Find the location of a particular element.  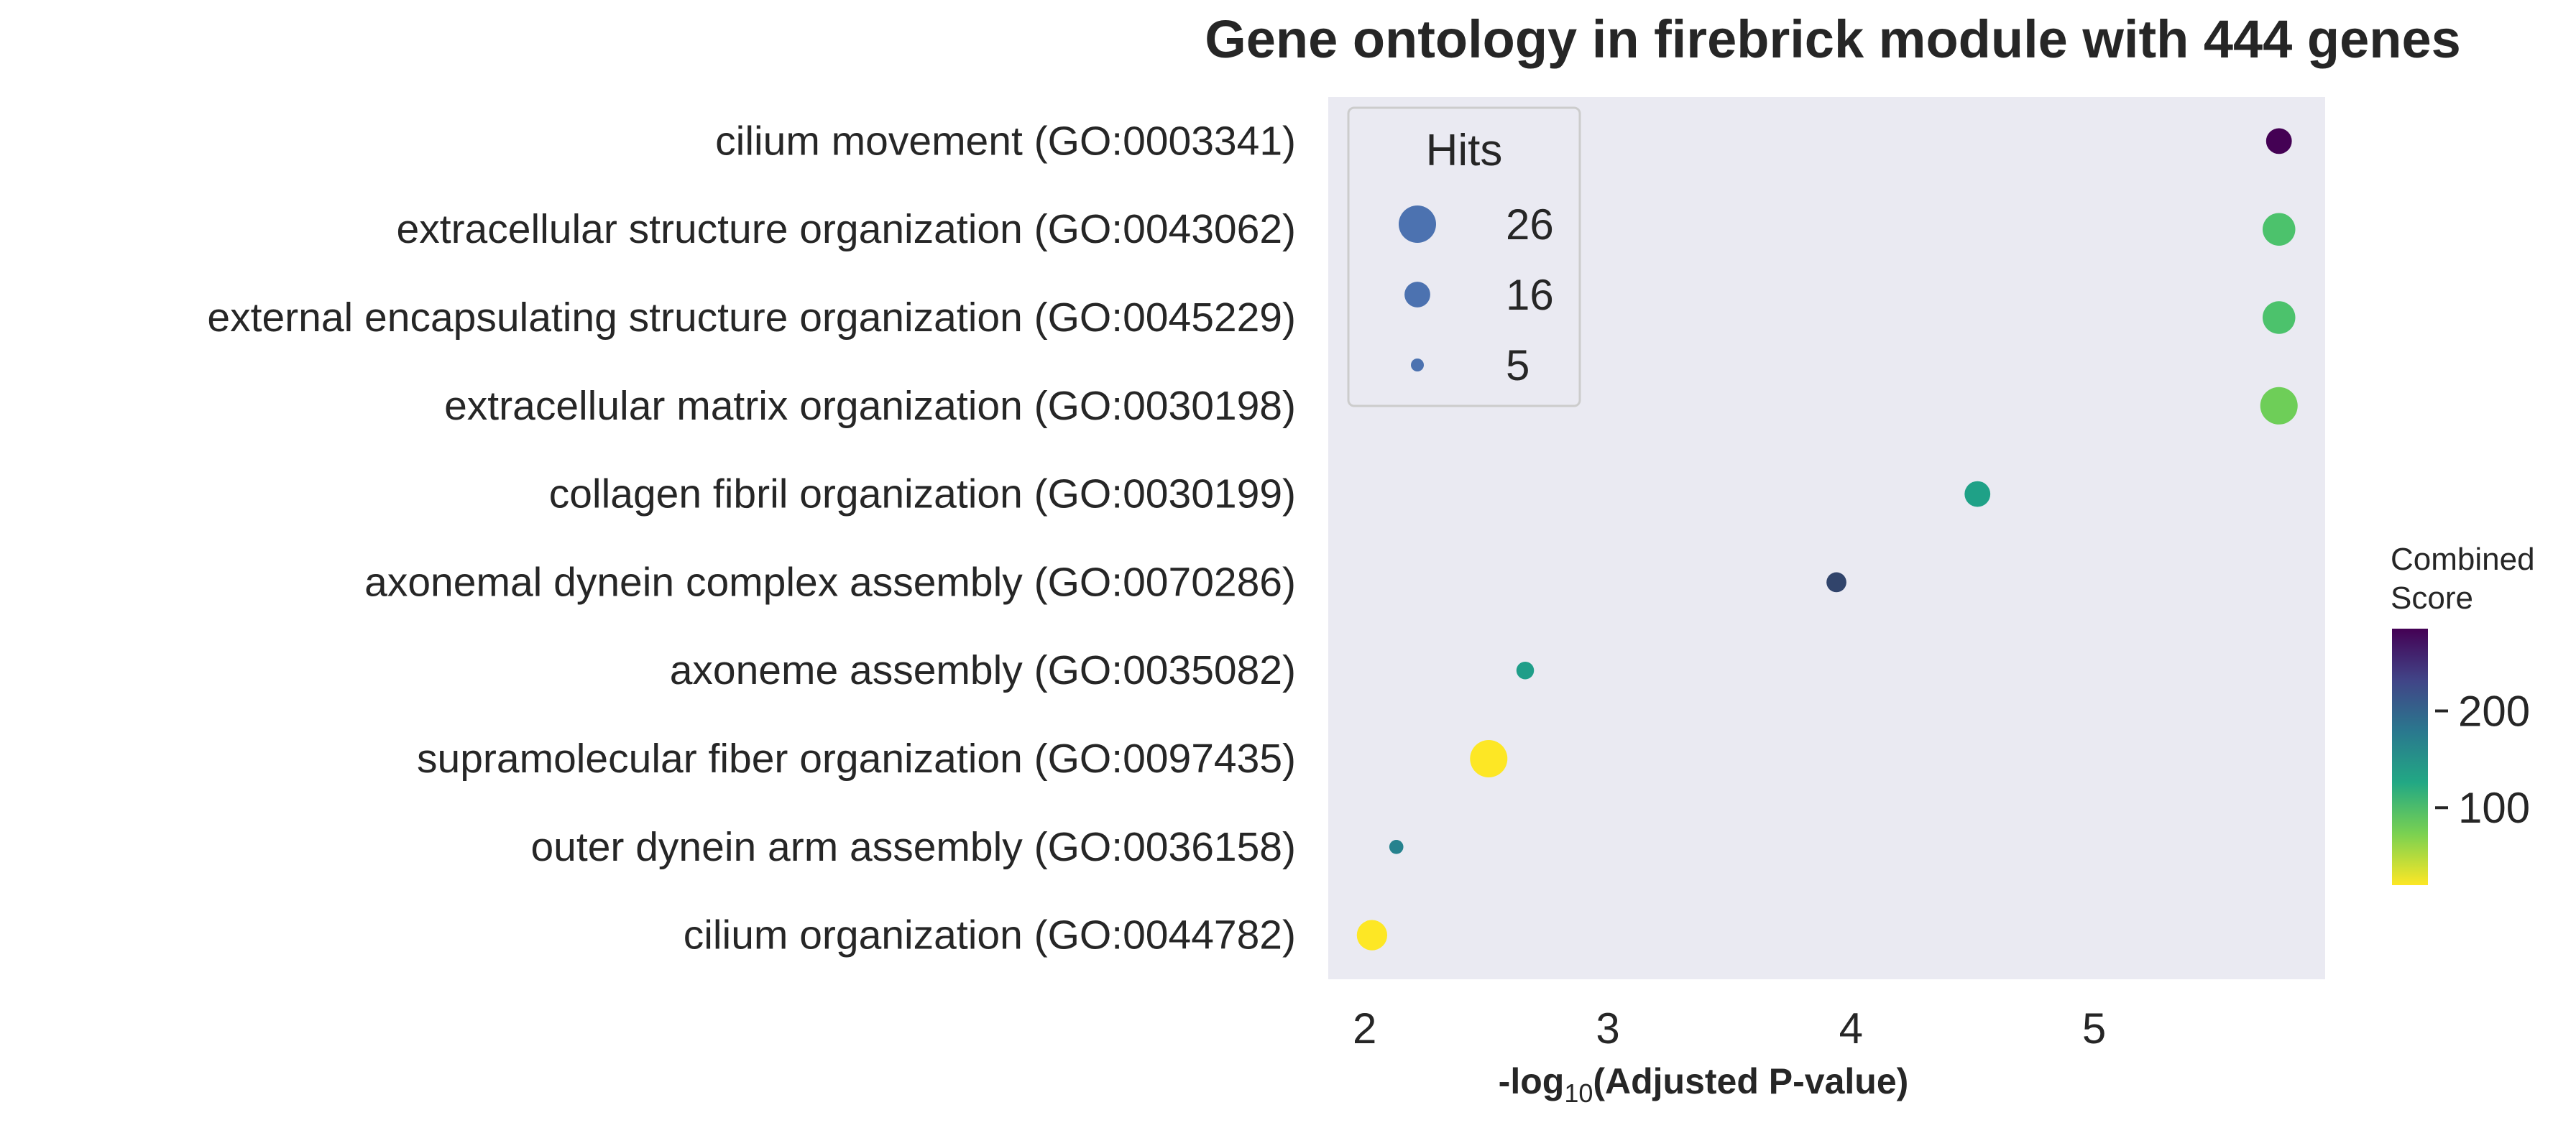

legend-label: 26 is located at coordinates (1530, 224).